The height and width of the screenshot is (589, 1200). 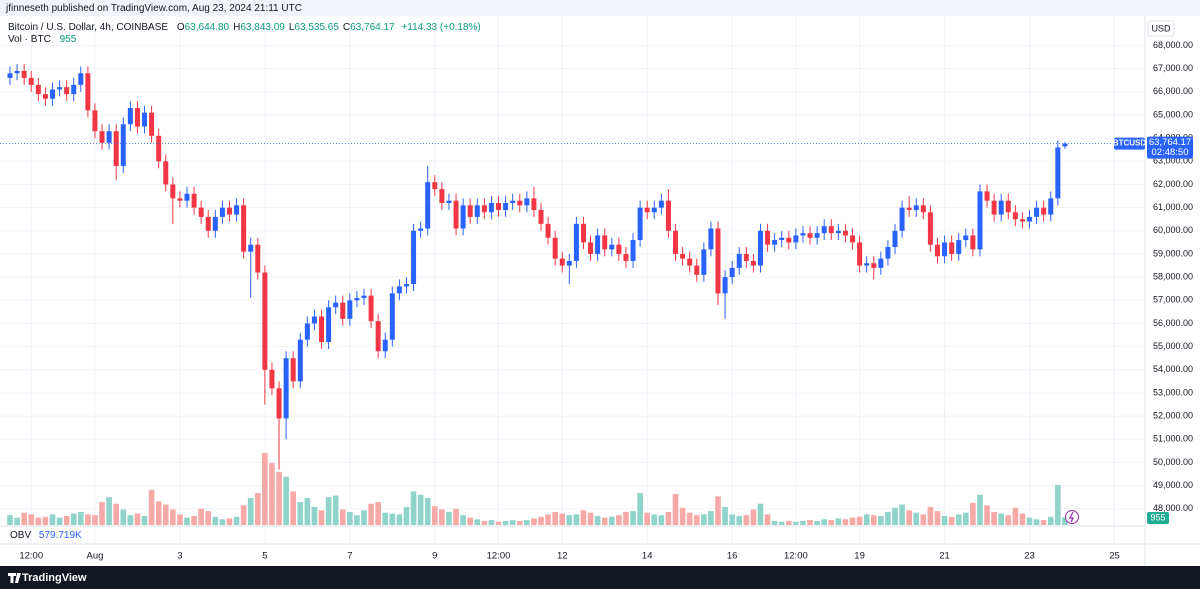 I want to click on ohlc-key: O, so click(x=181, y=27).